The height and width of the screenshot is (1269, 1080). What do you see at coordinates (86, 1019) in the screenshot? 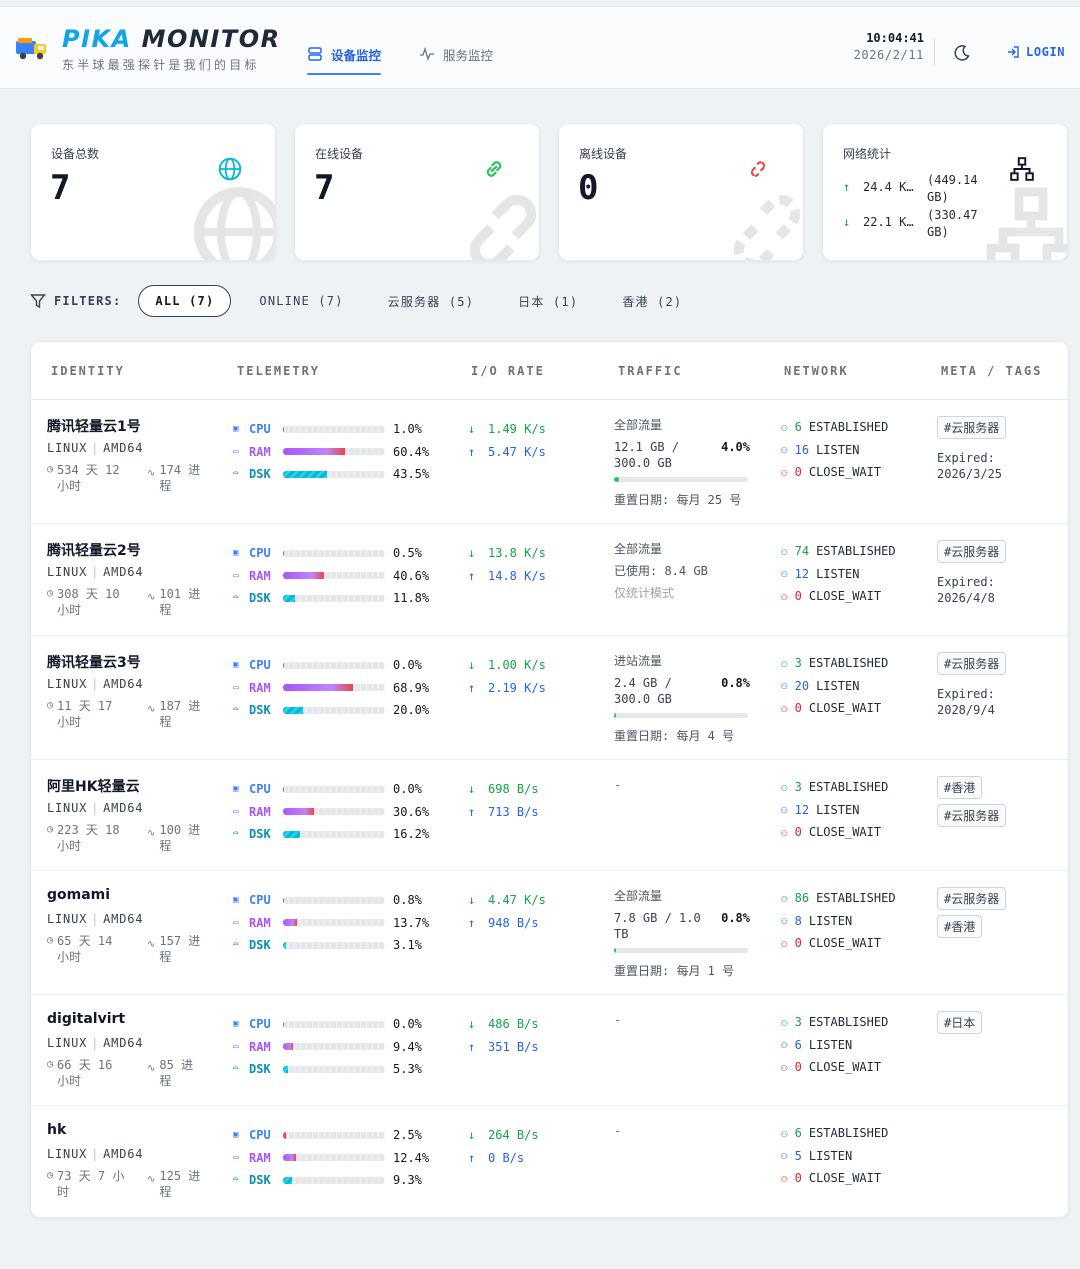
I see `server-name: digitalvirt` at bounding box center [86, 1019].